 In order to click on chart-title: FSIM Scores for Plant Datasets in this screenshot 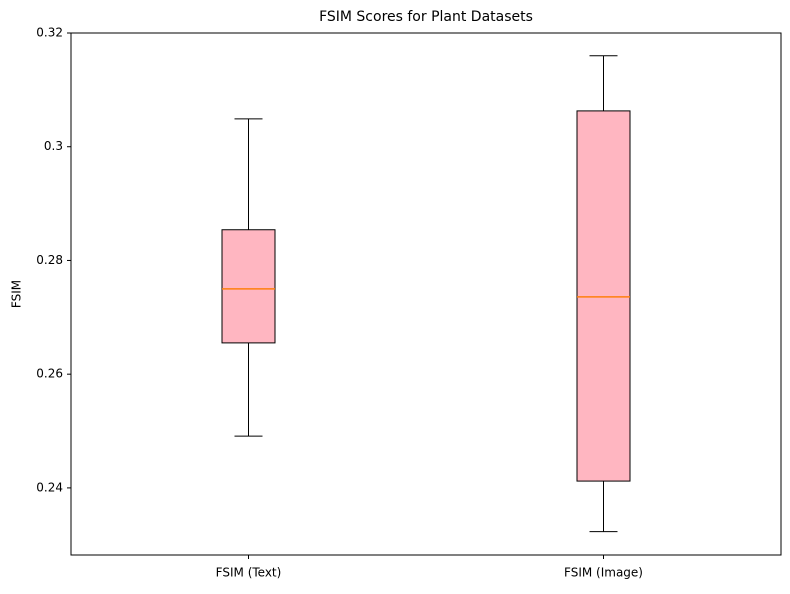, I will do `click(426, 17)`.